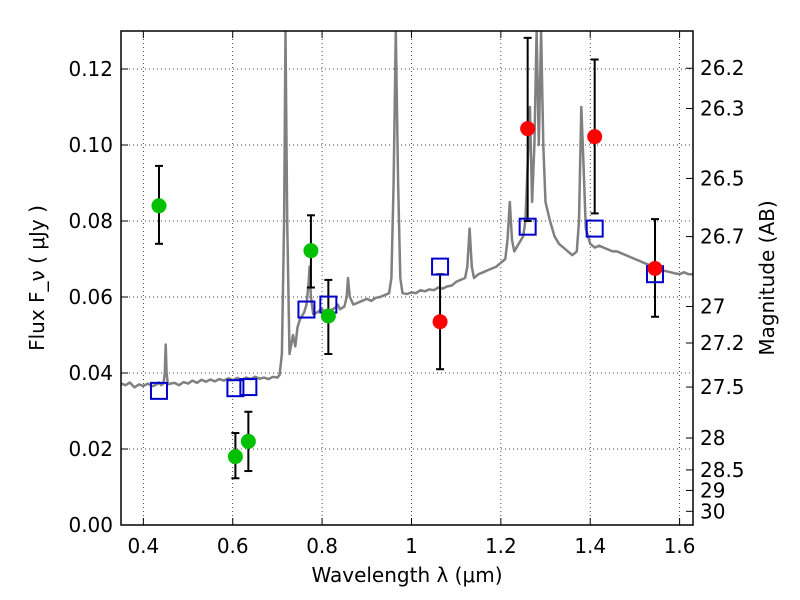  I want to click on x-tick-label: 1.4, so click(590, 546).